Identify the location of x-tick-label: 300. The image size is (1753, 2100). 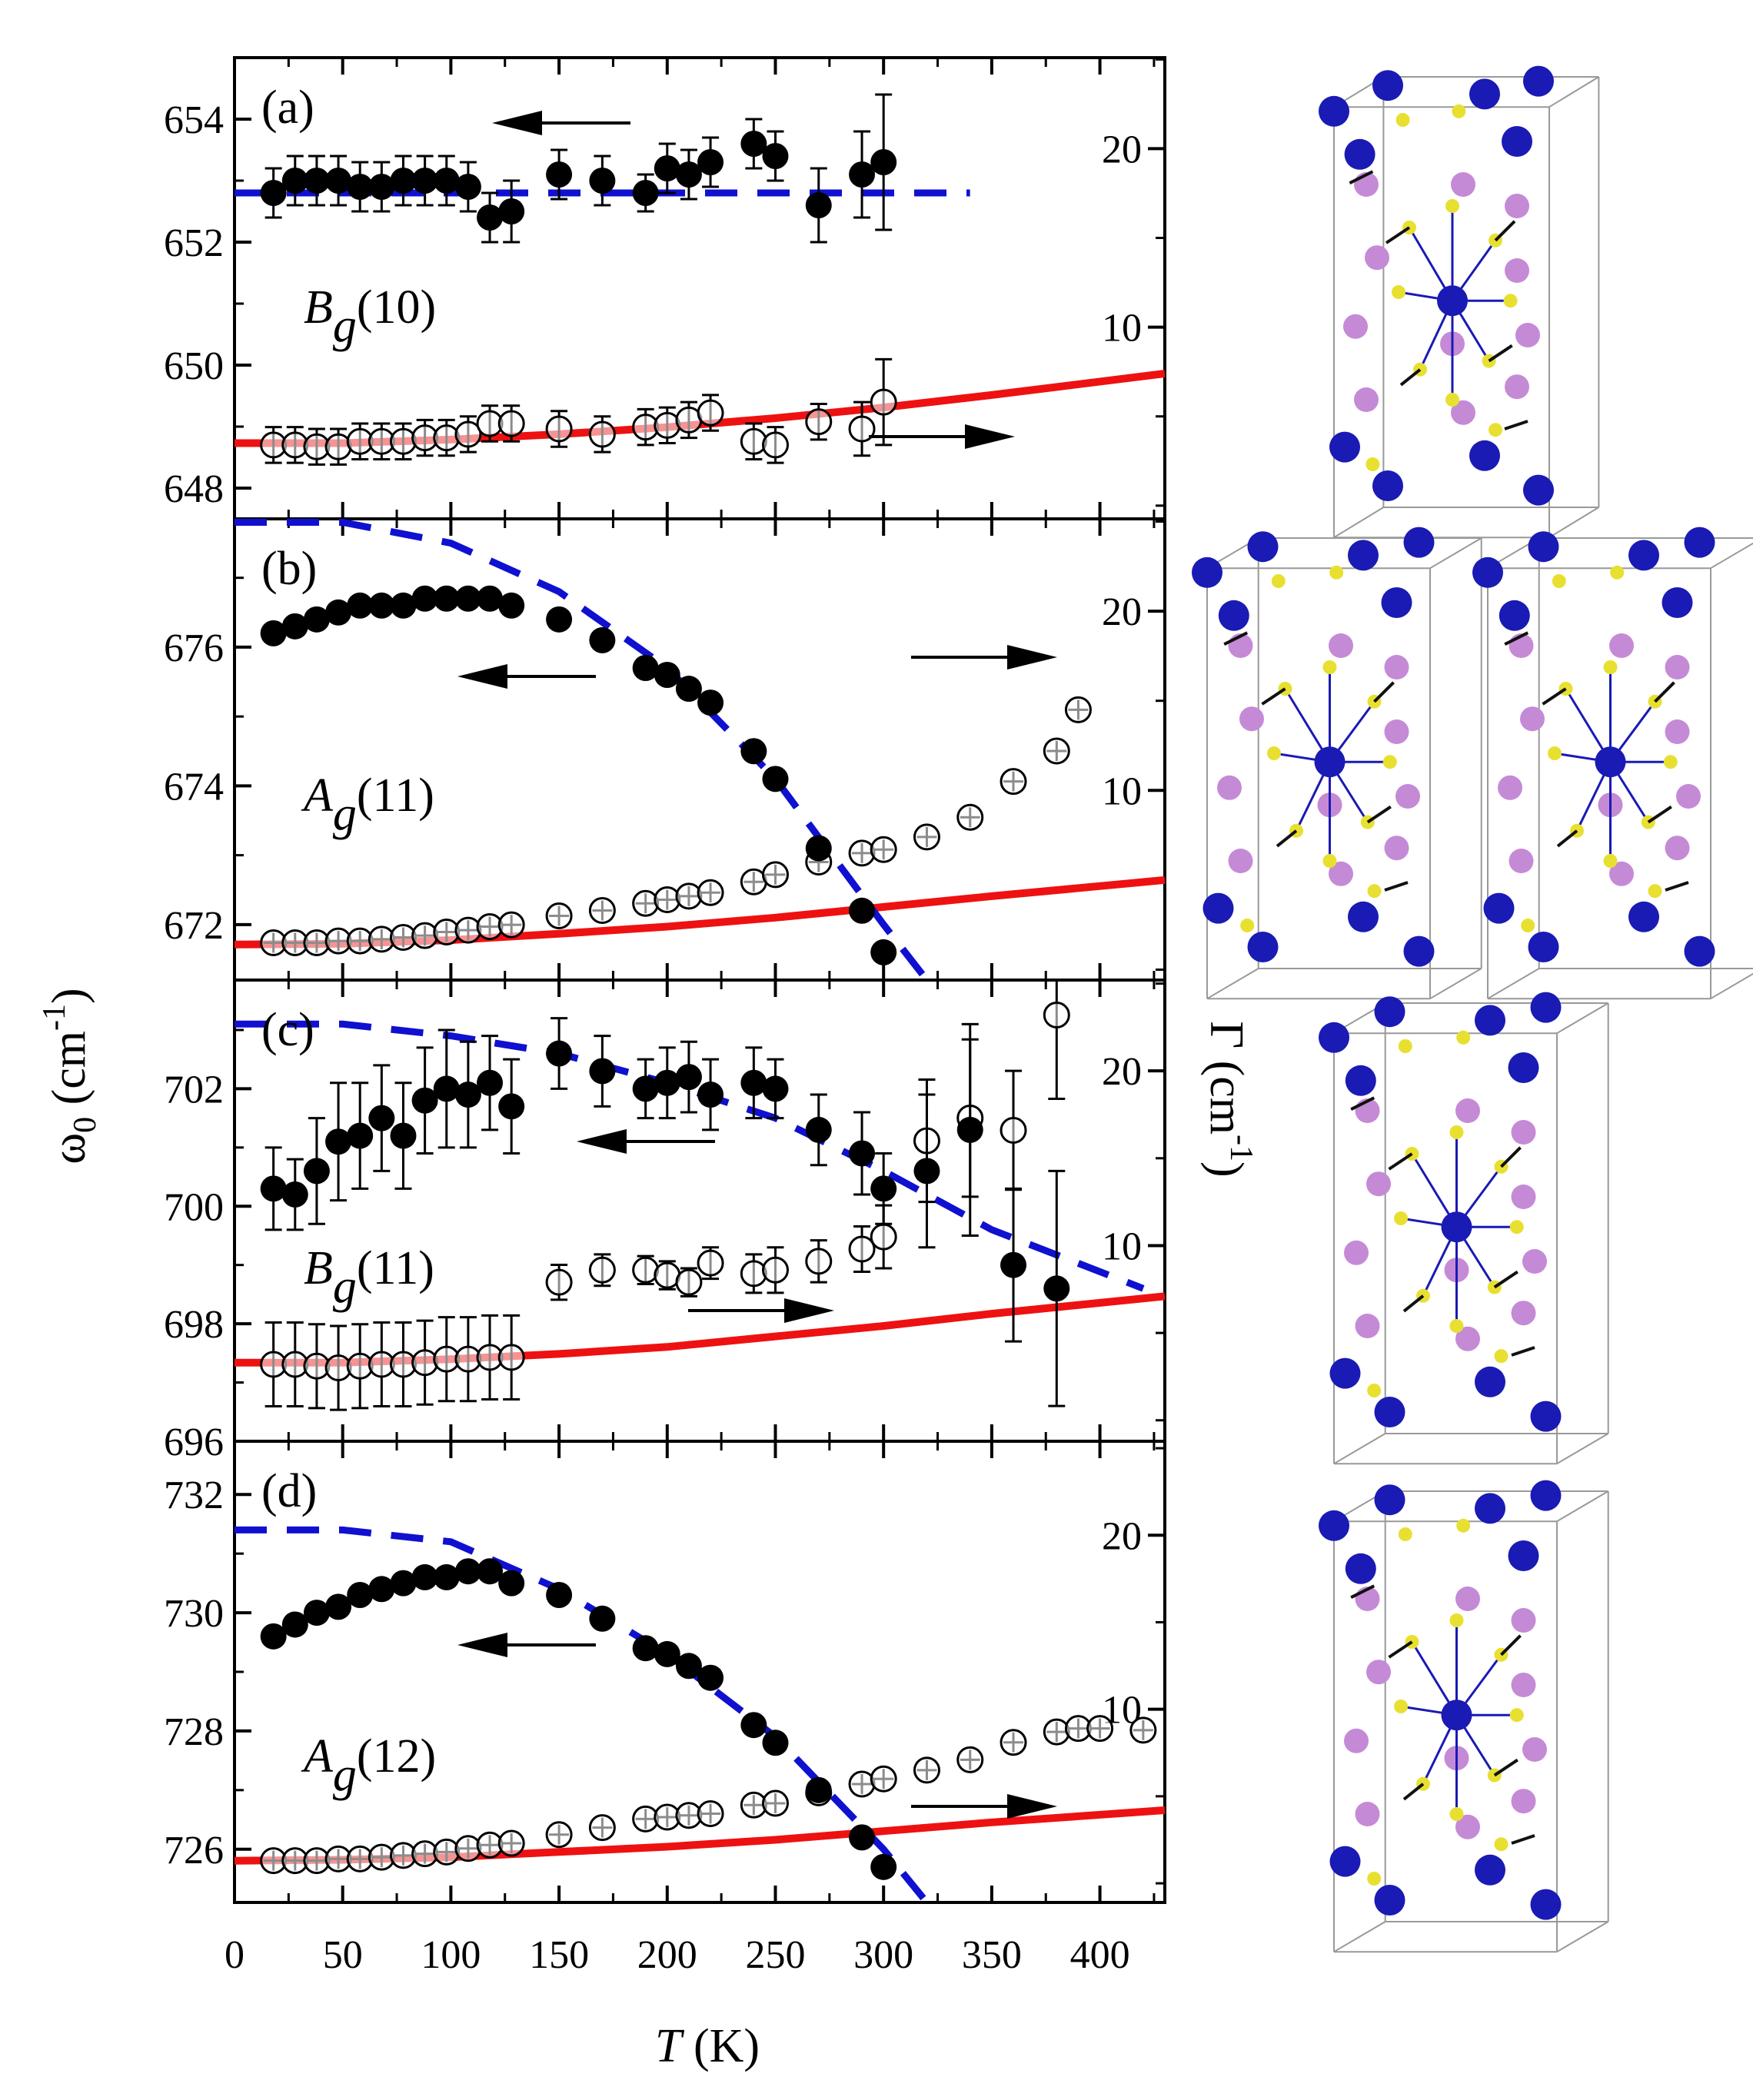
(883, 1955).